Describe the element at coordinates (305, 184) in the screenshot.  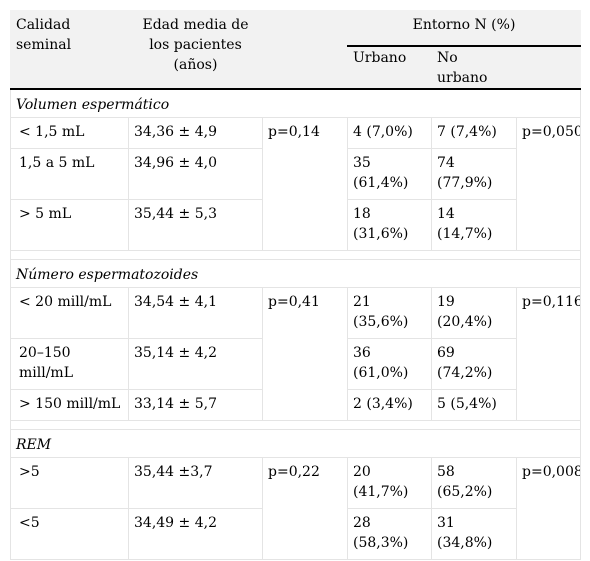
I see `cell-p-edad: p=0,14` at that location.